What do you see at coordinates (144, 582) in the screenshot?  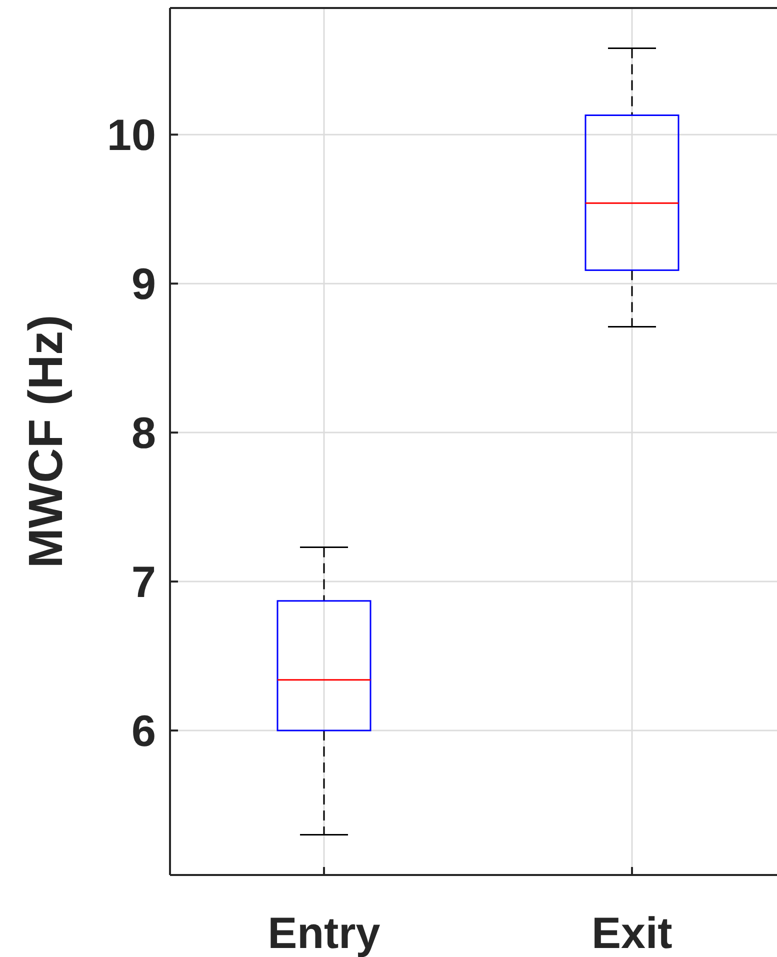 I see `y-tick-label: 7` at bounding box center [144, 582].